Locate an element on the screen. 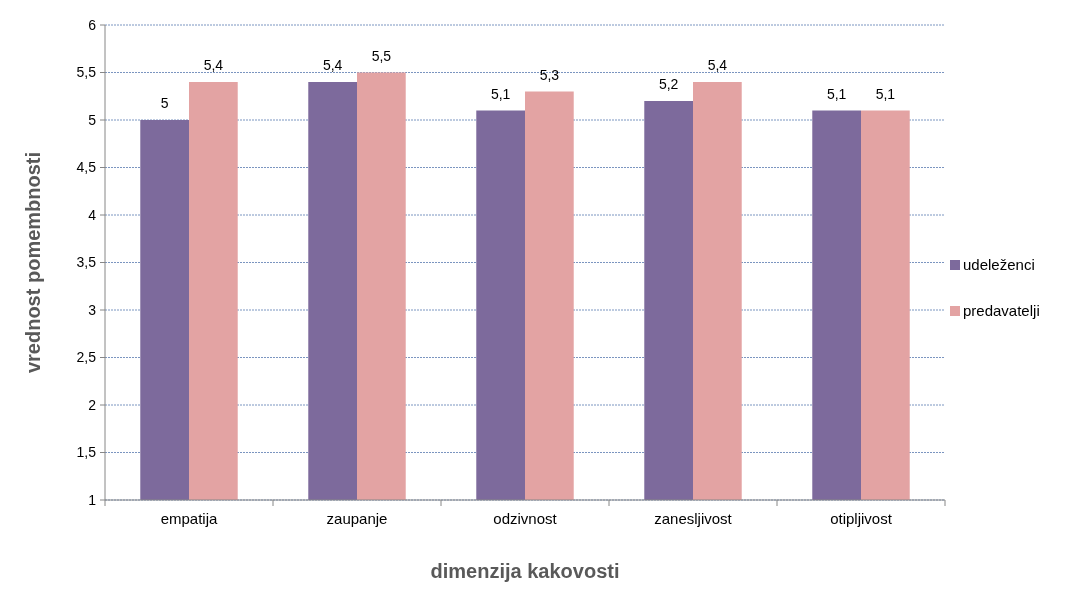 This screenshot has width=1068, height=590. y-tick-label: 1,5 is located at coordinates (86, 452).